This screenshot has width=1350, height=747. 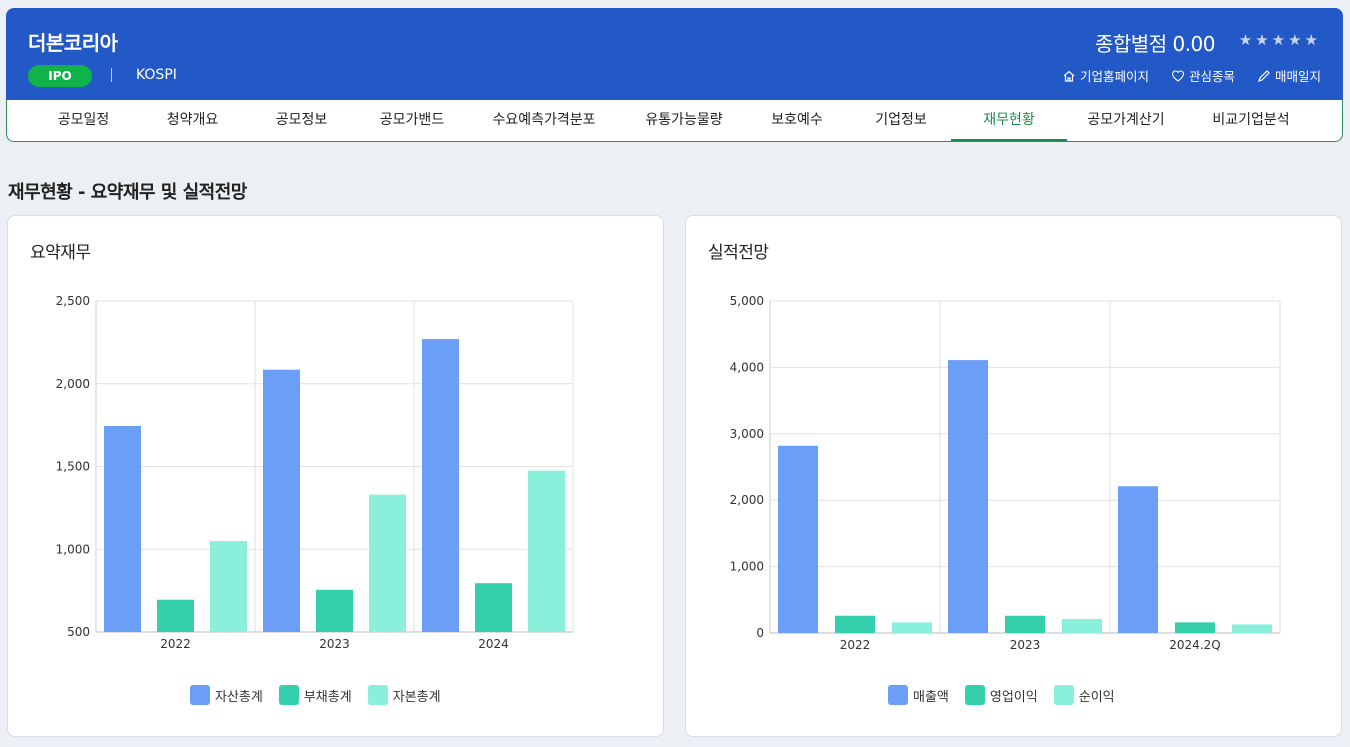 What do you see at coordinates (931, 697) in the screenshot?
I see `legend-label: 매출액` at bounding box center [931, 697].